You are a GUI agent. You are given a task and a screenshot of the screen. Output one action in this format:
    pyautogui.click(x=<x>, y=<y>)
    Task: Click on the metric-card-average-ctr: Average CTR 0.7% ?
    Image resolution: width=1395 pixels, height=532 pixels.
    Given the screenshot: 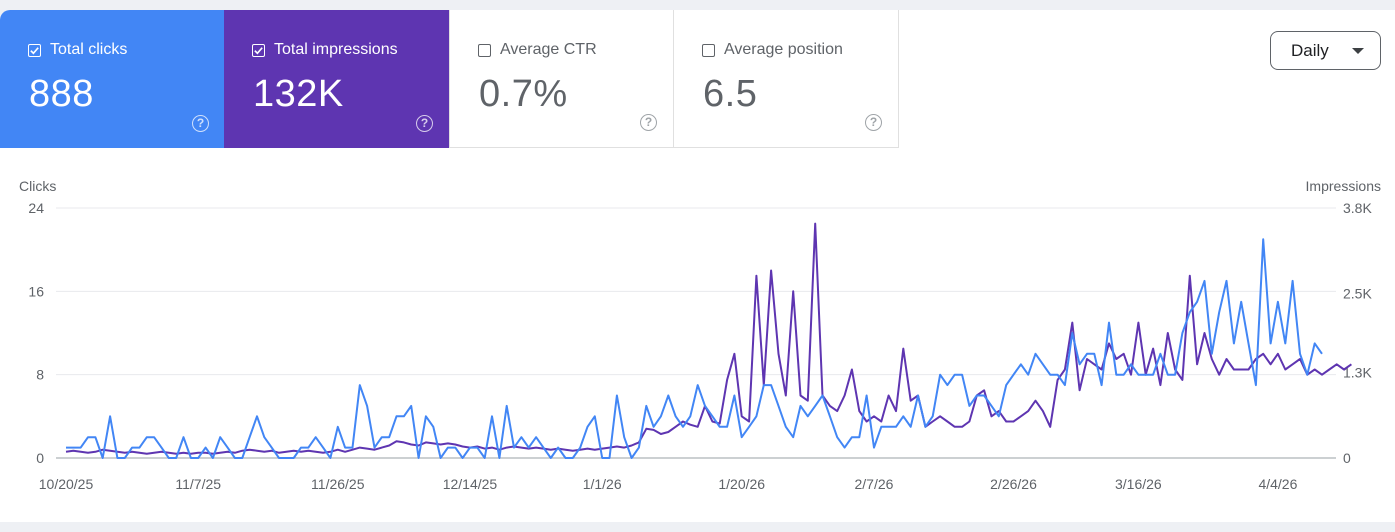 What is the action you would take?
    pyautogui.click(x=561, y=79)
    